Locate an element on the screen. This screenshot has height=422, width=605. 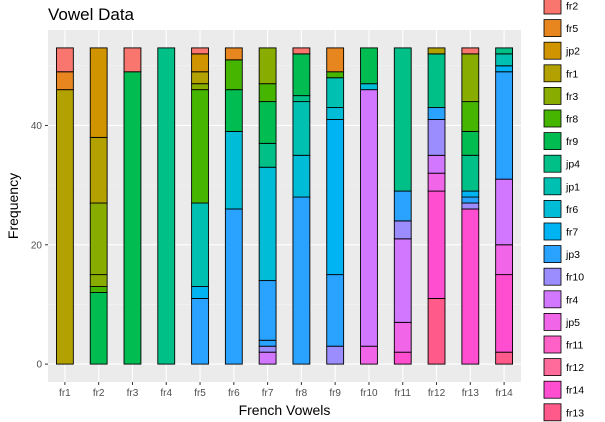
x-tick-label: fr4 is located at coordinates (166, 393).